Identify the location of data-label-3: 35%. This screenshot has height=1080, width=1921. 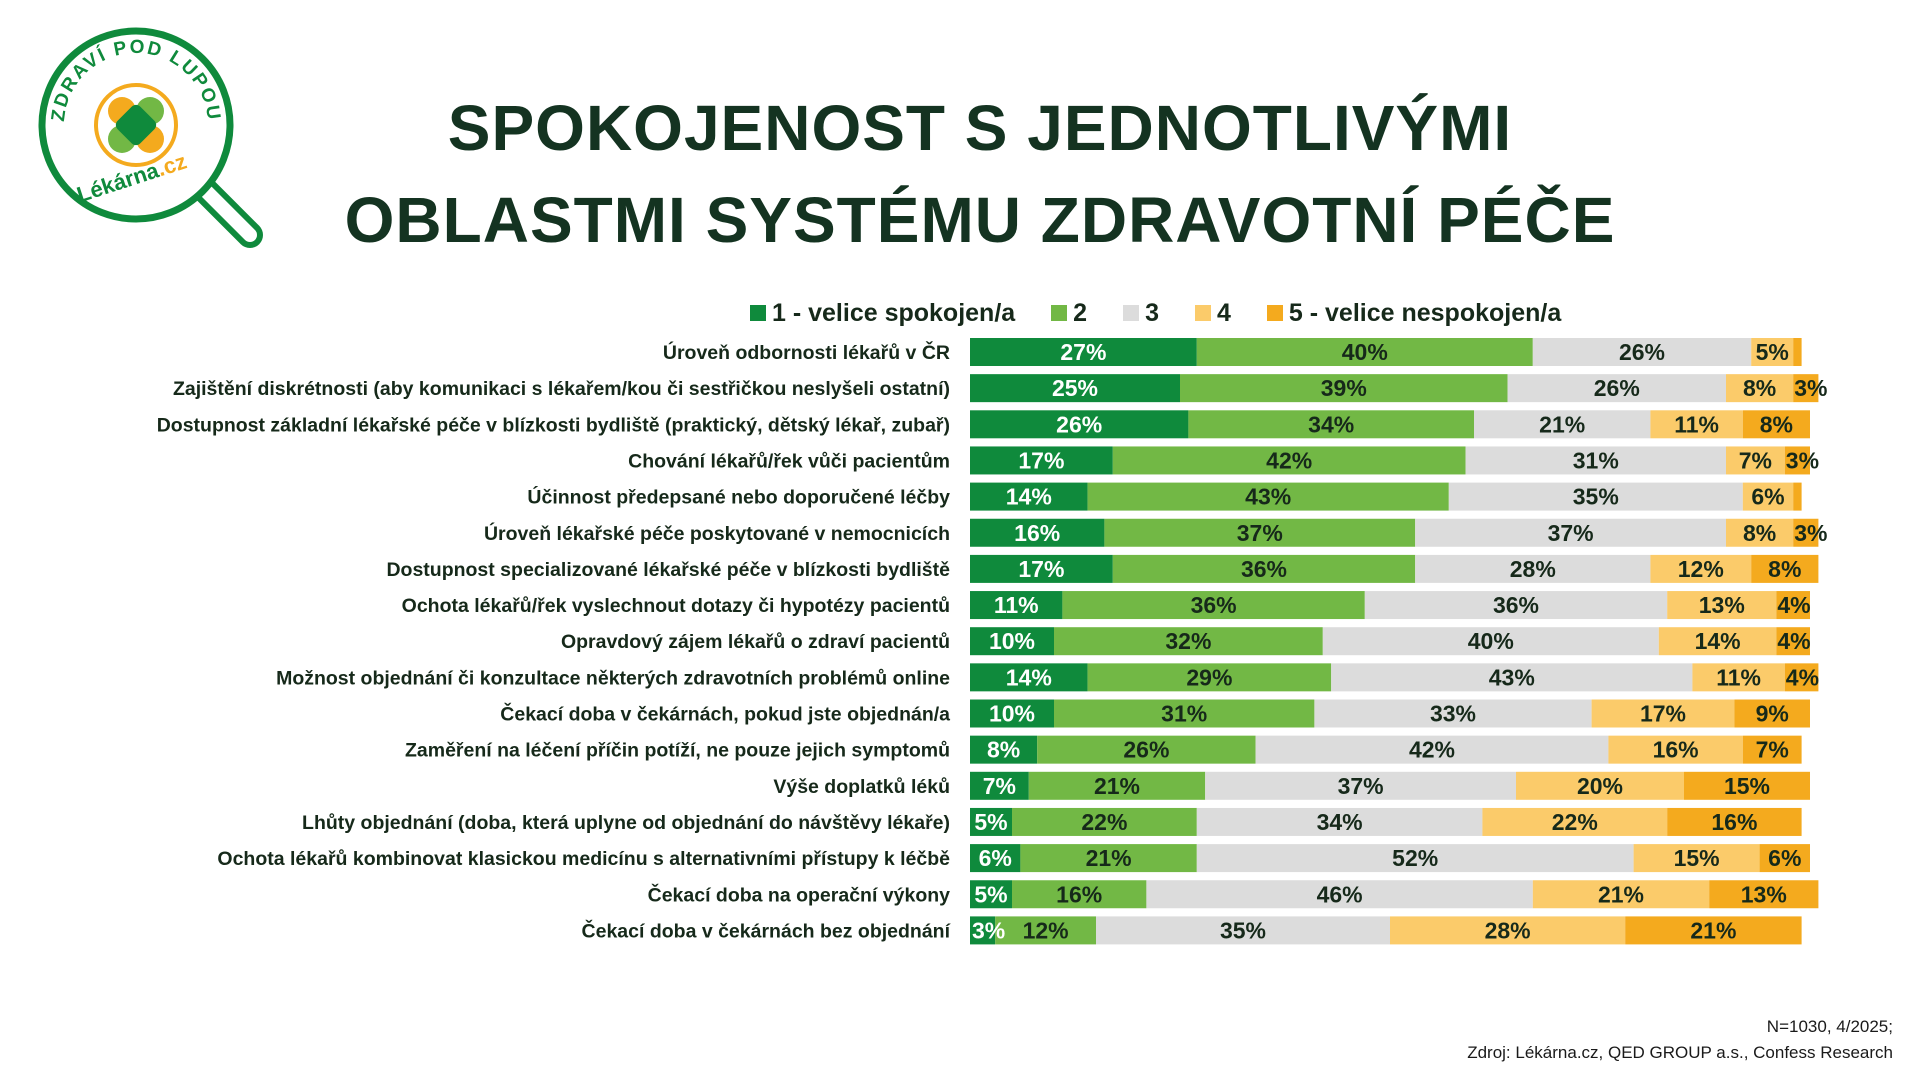
(1596, 497).